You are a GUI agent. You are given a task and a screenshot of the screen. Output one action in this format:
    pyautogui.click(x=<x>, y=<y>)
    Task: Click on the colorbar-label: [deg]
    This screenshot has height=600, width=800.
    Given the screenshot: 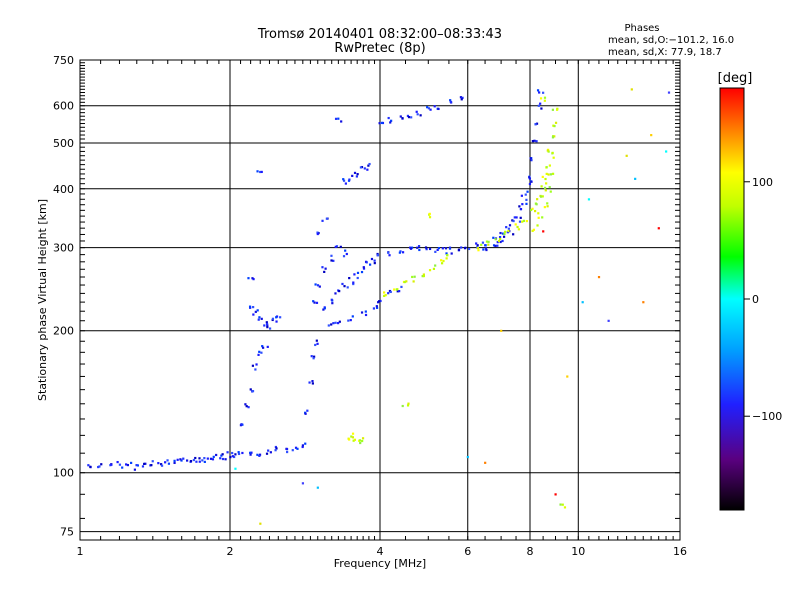 What is the action you would take?
    pyautogui.click(x=735, y=78)
    